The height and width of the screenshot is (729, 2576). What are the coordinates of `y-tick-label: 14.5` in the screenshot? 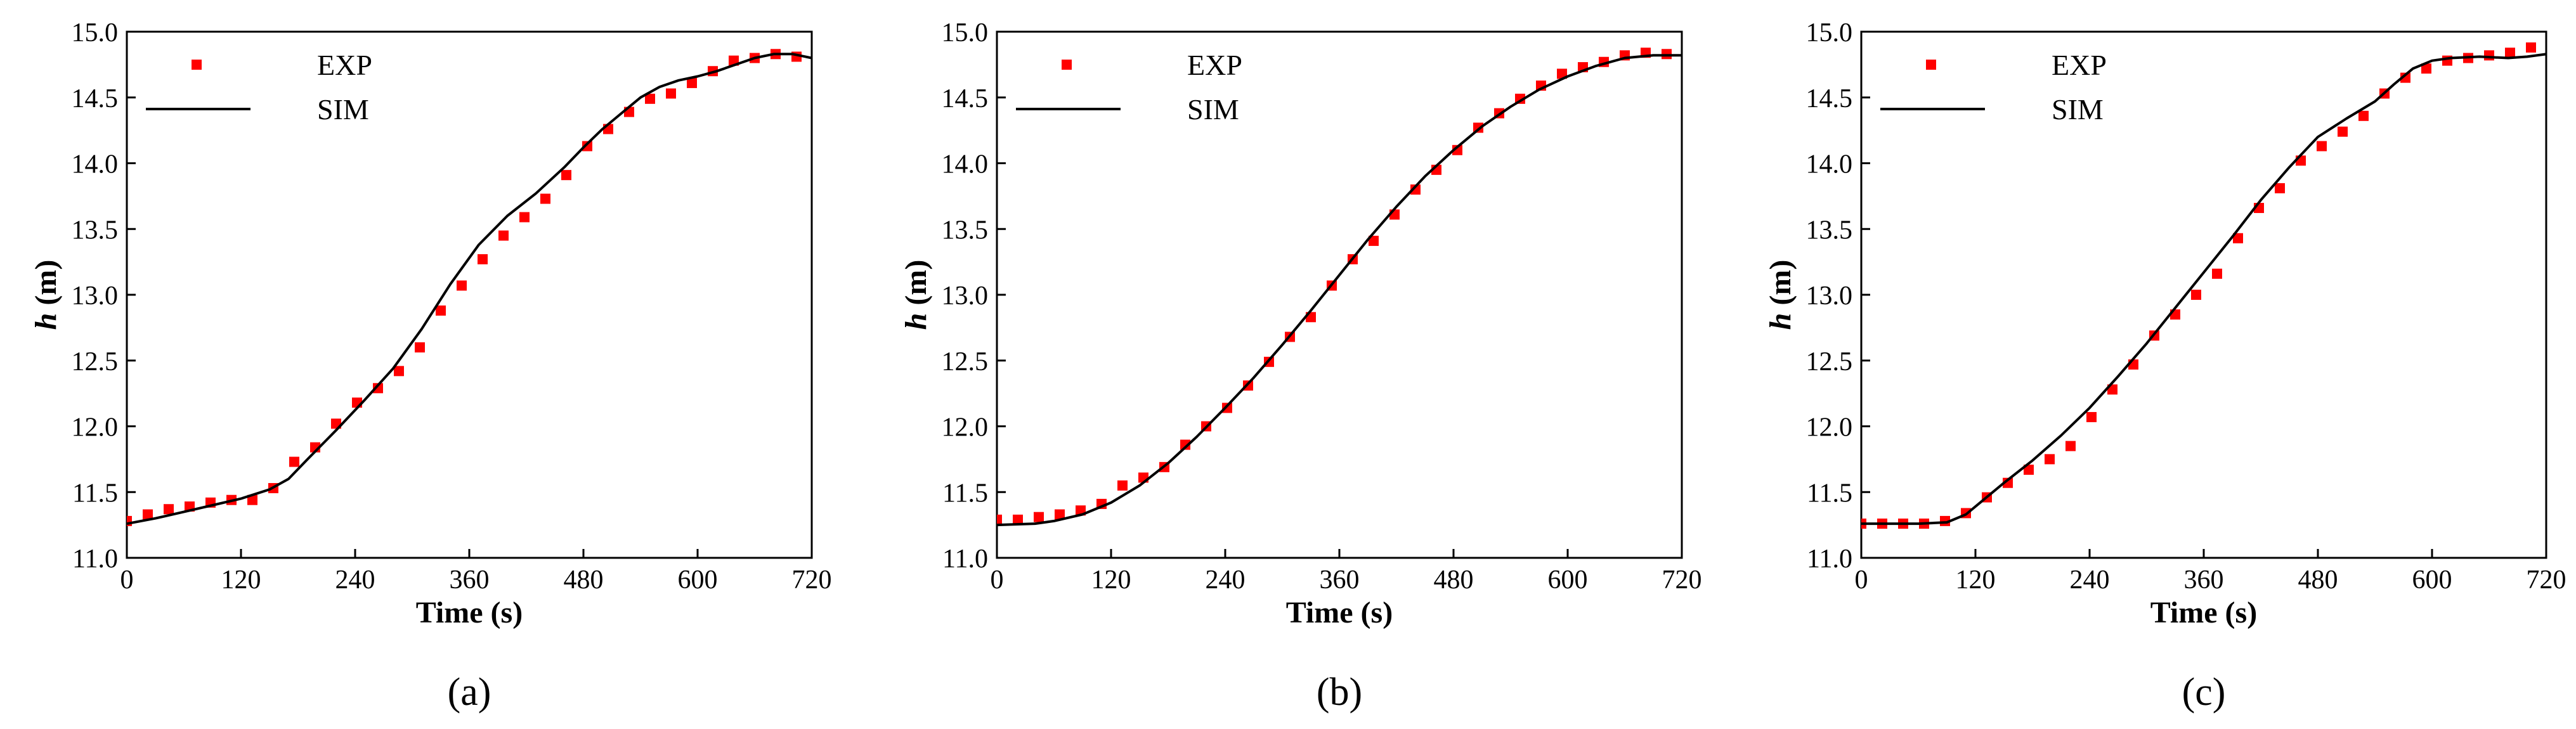 It's located at (966, 98).